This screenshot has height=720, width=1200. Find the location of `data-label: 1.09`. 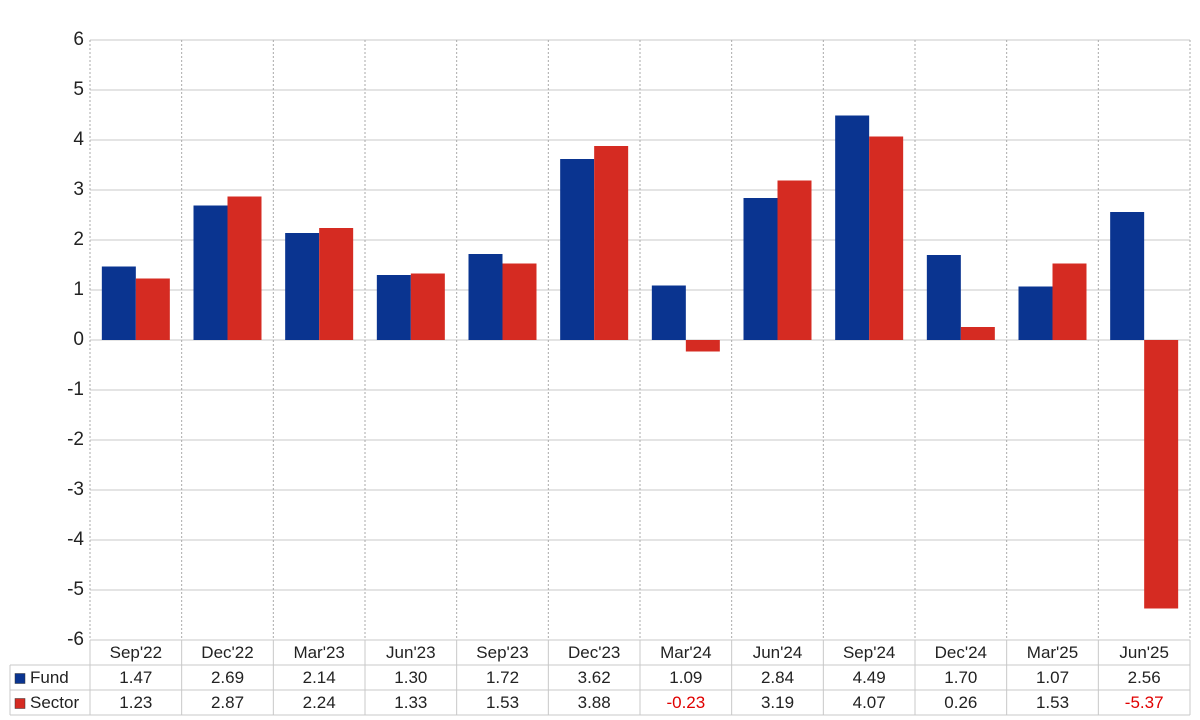

data-label: 1.09 is located at coordinates (685, 677).